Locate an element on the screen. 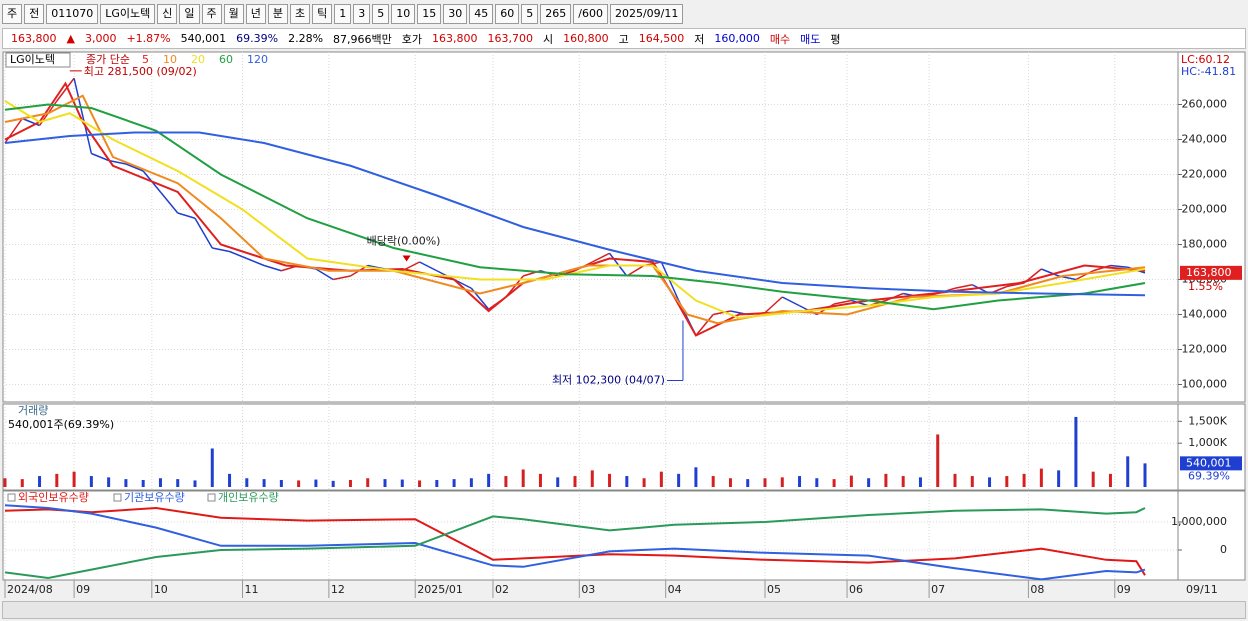 This screenshot has height=621, width=1248. last-price-tag is located at coordinates (1211, 272).